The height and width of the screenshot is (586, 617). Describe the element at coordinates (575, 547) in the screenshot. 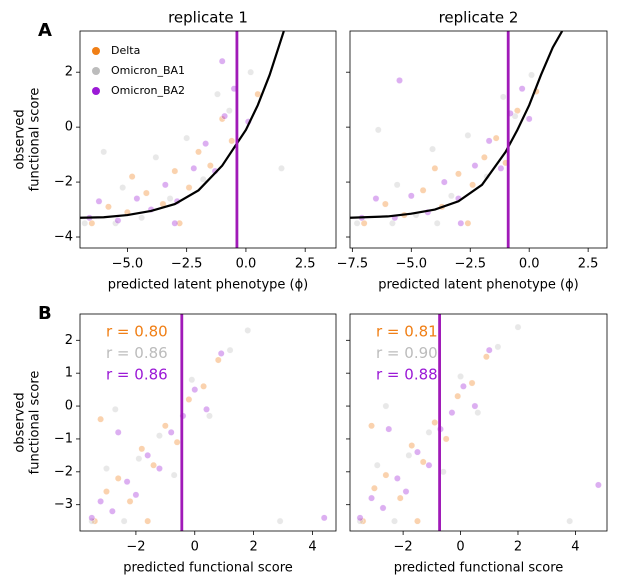

I see `x-tick-label: 4` at that location.